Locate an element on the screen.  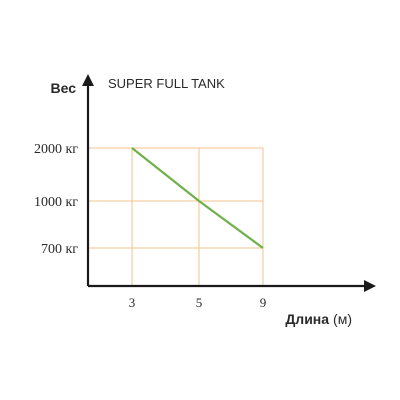
y-tick-label: 2000 кг is located at coordinates (56, 149).